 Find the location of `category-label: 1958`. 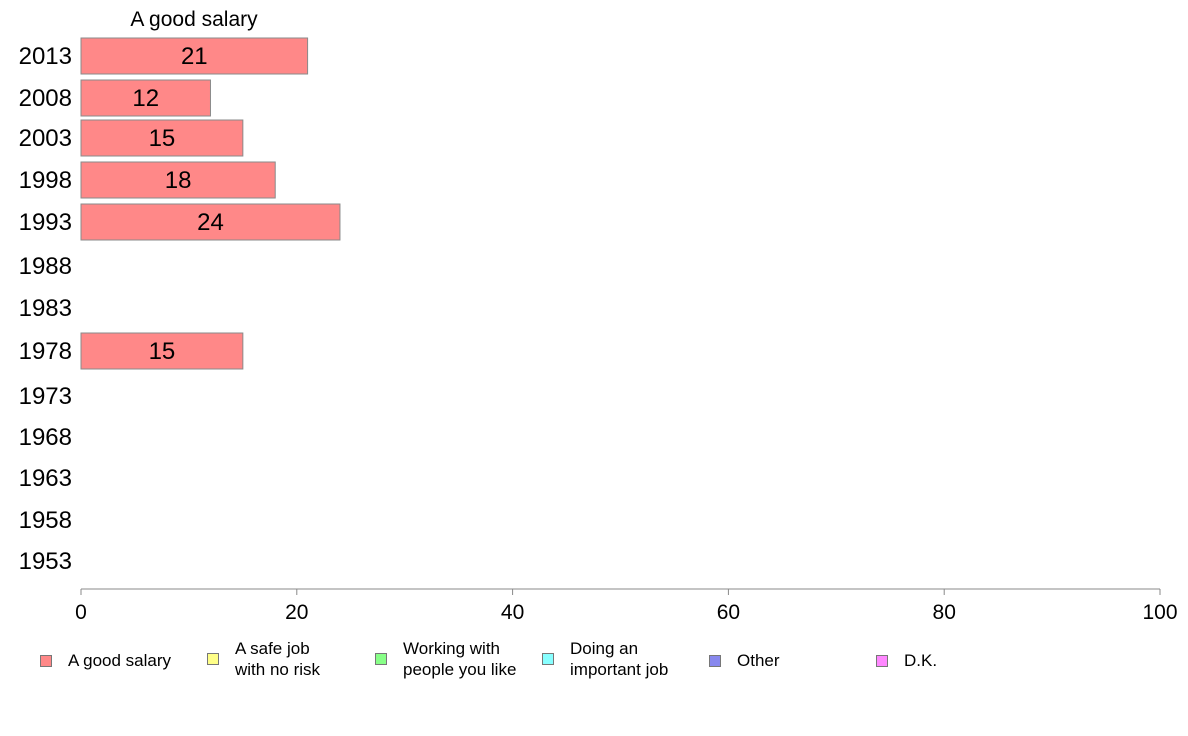

category-label: 1958 is located at coordinates (45, 520).